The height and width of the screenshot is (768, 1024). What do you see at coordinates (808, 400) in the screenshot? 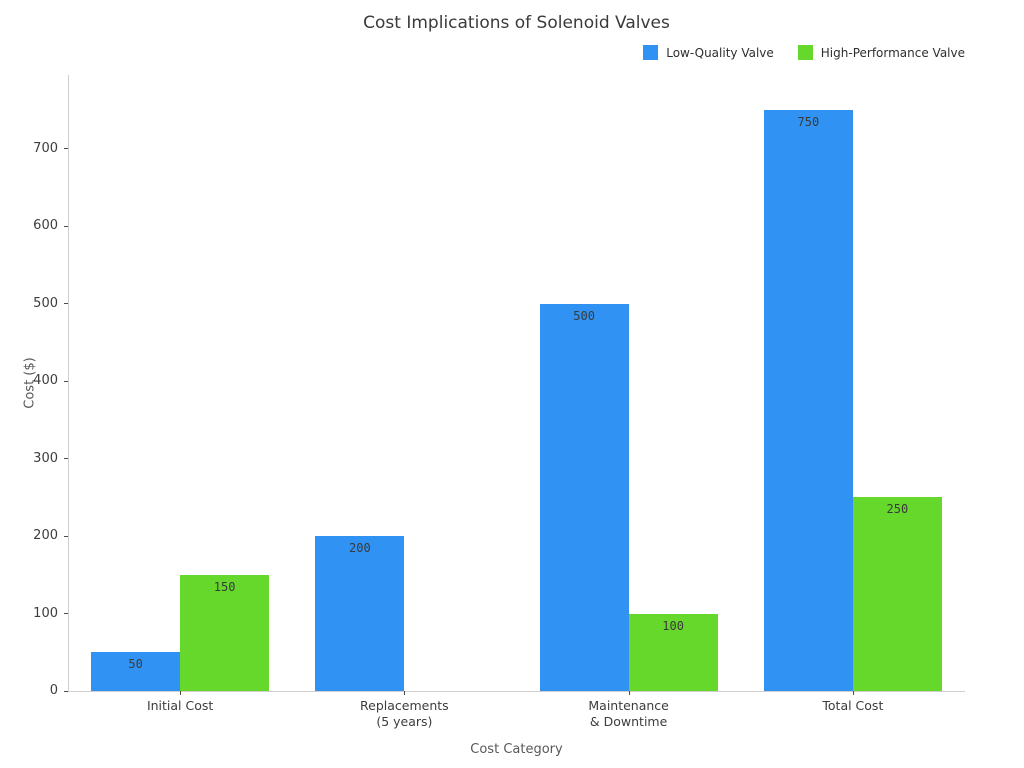
I see `bar-low-quality-valve-total-cost` at bounding box center [808, 400].